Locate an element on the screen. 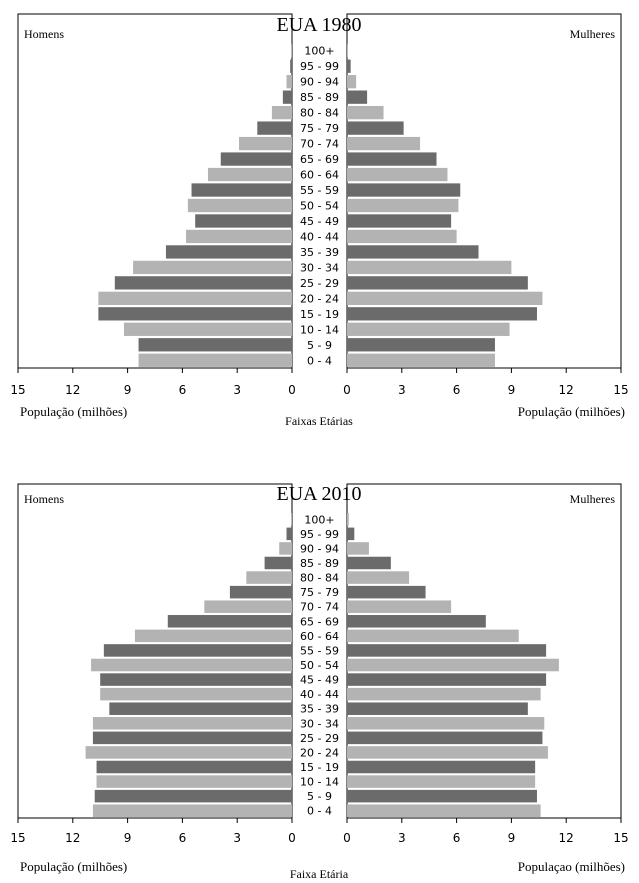  age-group-label: 25 - 29 is located at coordinates (319, 738).